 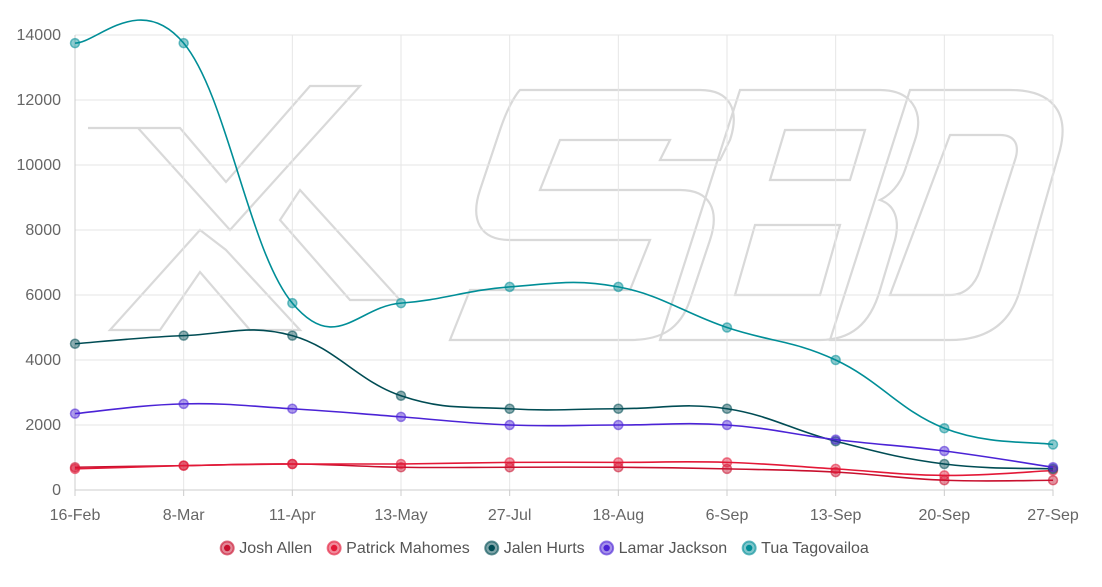 I want to click on legend-item-lamar-jackson: Lamar Jackson, so click(x=663, y=548).